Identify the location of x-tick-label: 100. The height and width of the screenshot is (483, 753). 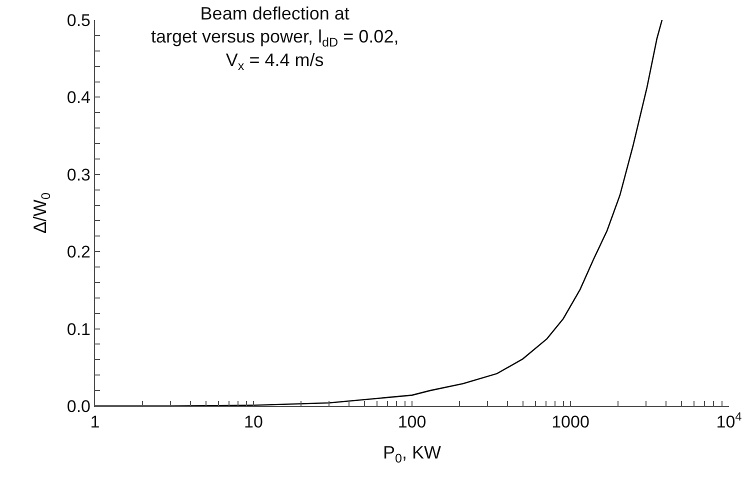
(412, 422).